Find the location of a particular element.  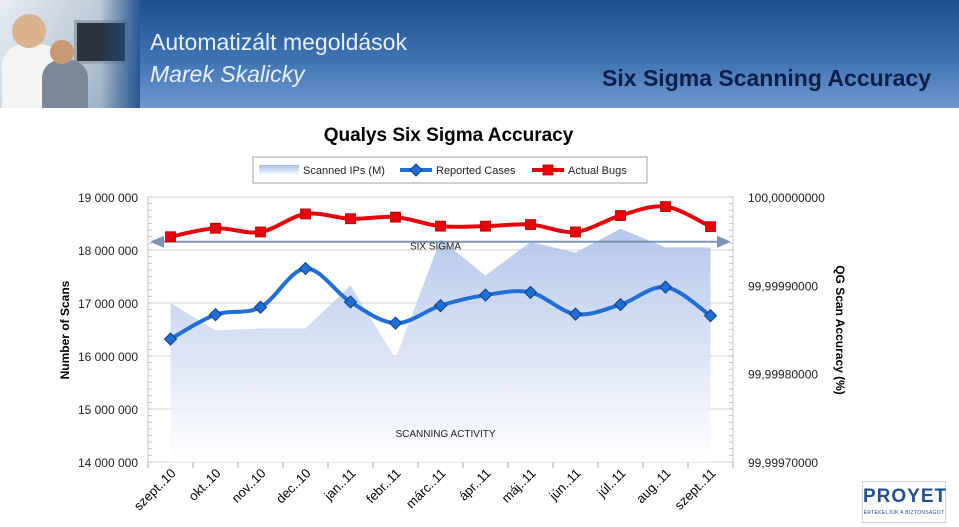

y-tick-label: 15 000 000 is located at coordinates (108, 410).